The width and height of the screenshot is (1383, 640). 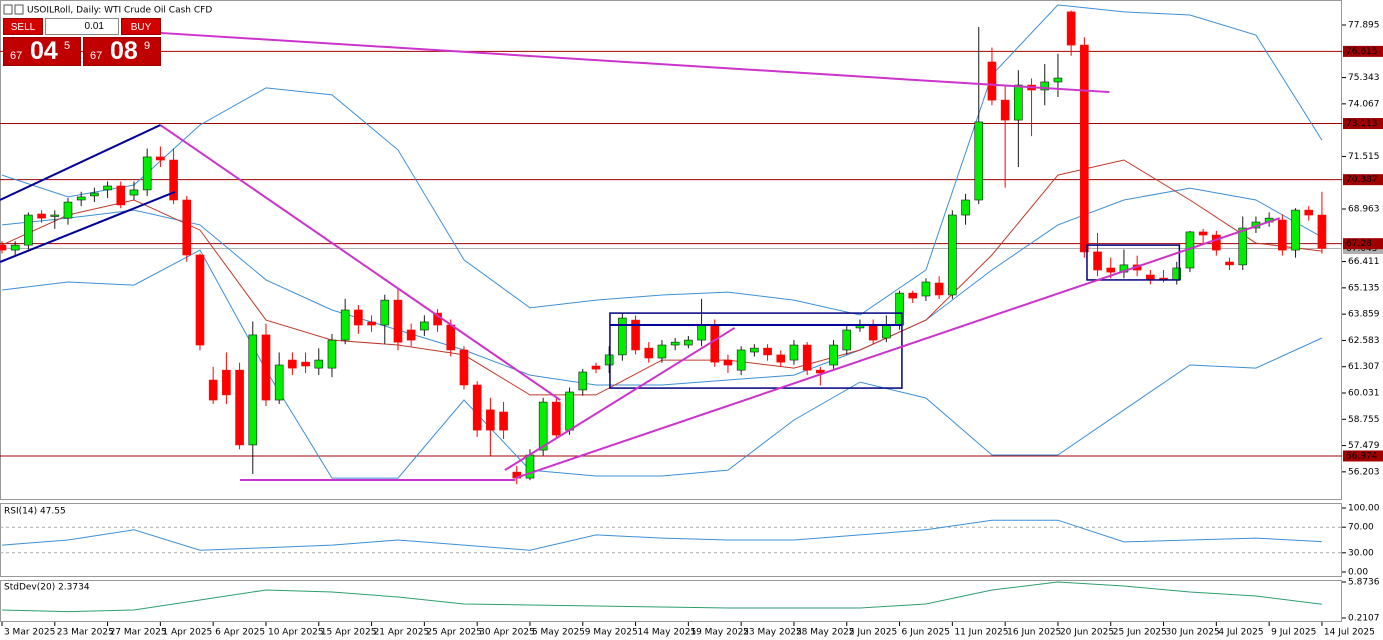 I want to click on sell-price: 67 04 5, so click(x=42, y=51).